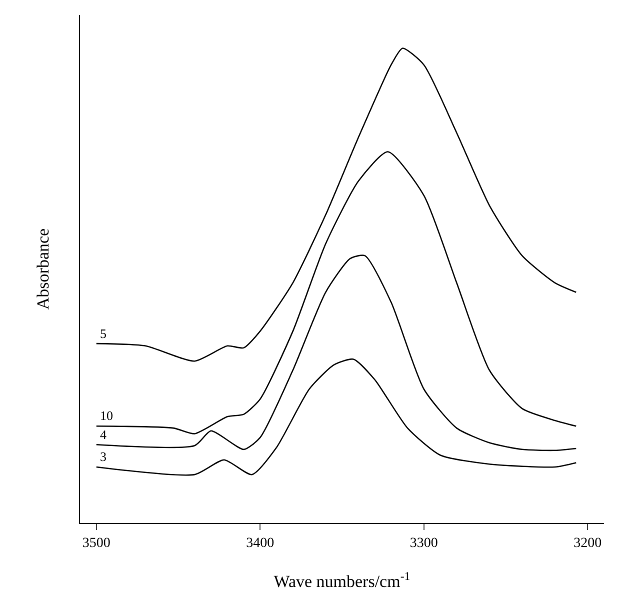  I want to click on x-axis-title: Wave numbers/cm$^{-1}$, so click(342, 580).